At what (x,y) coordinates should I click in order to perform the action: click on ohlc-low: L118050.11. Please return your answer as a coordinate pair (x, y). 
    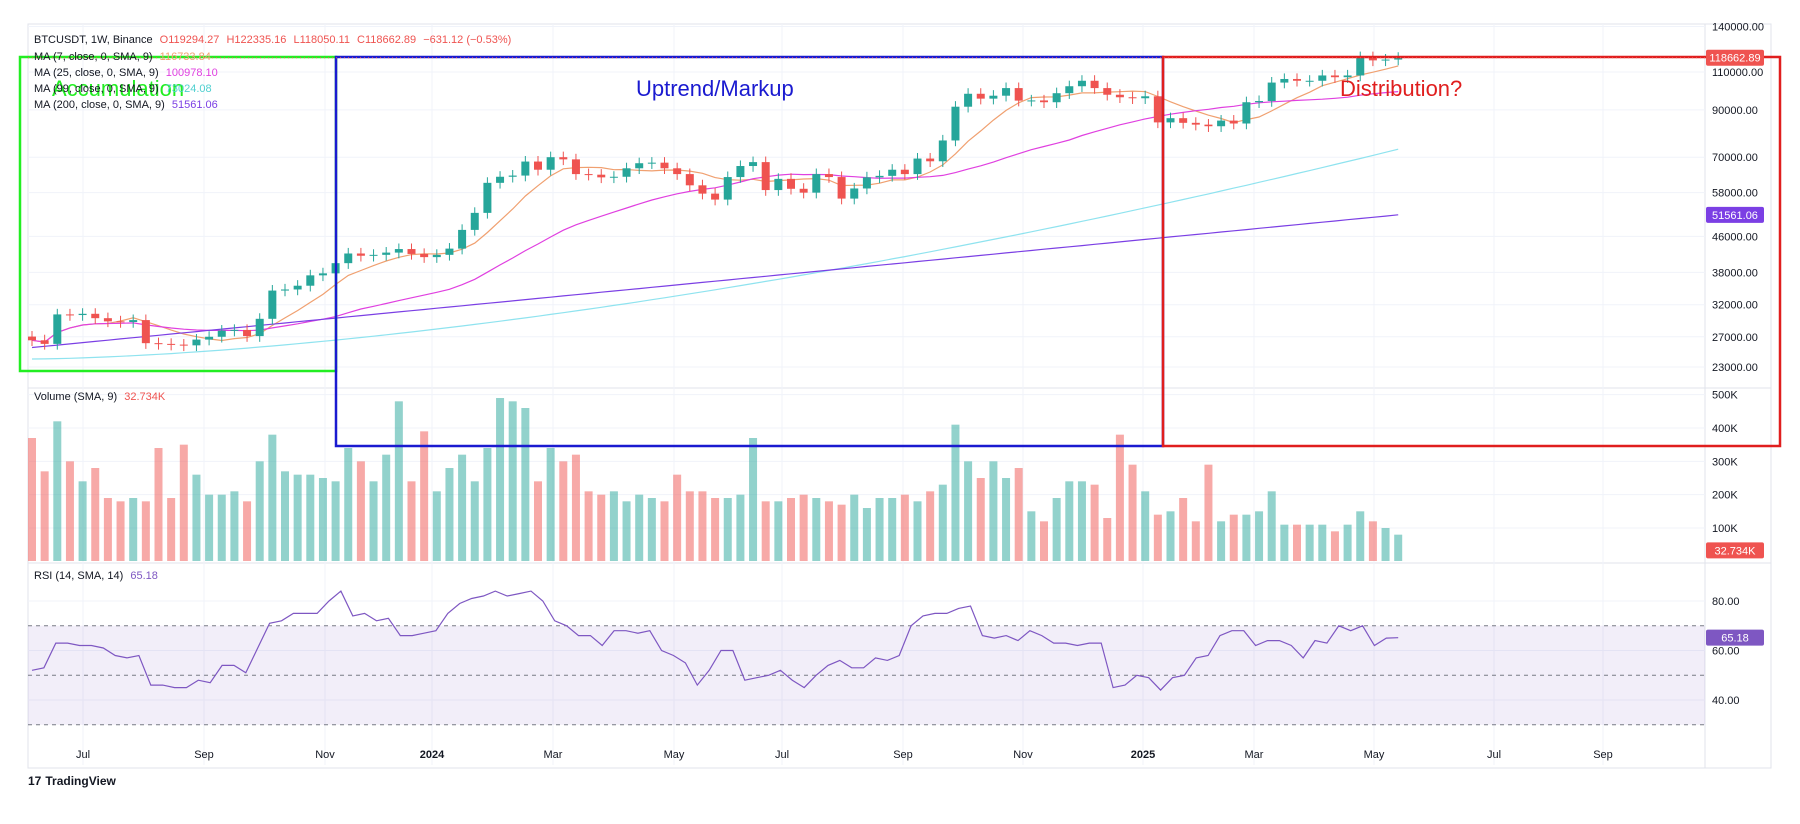
    Looking at the image, I should click on (321, 40).